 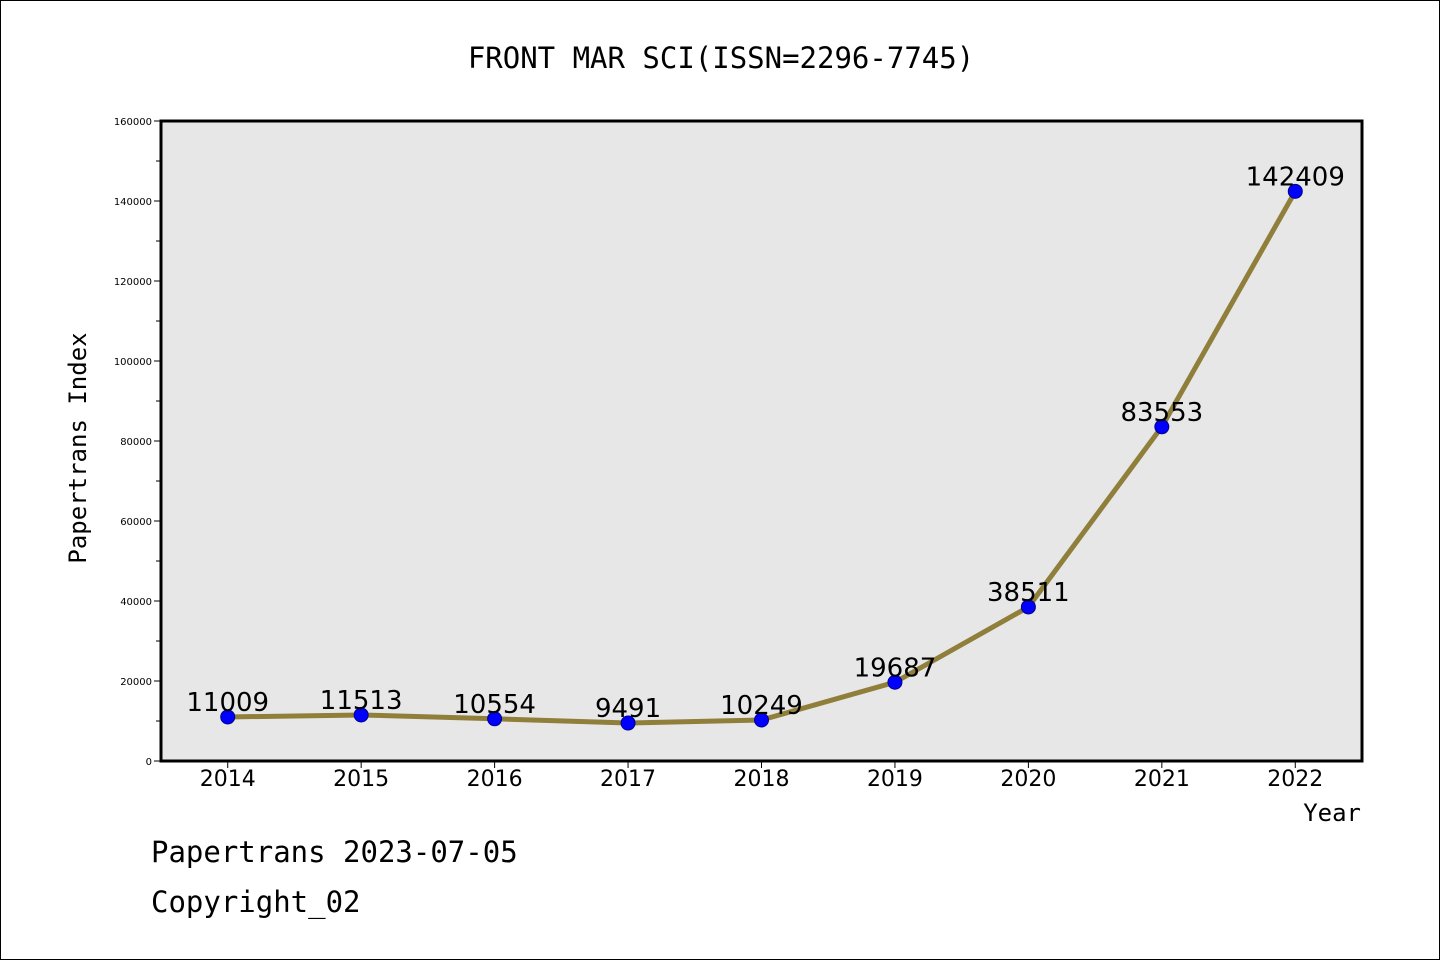 I want to click on y-axis-label: Papertrans Index, so click(x=78, y=447).